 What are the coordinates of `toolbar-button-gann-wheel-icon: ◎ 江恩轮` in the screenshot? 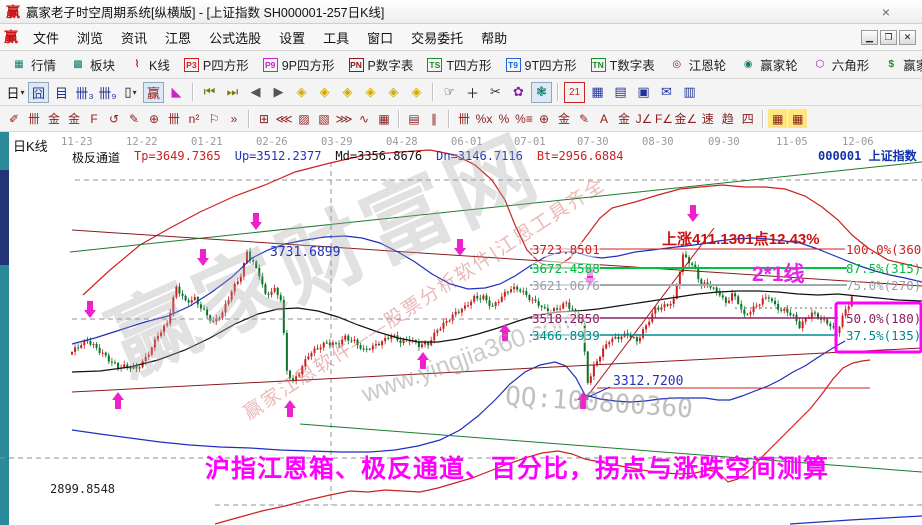 It's located at (698, 64).